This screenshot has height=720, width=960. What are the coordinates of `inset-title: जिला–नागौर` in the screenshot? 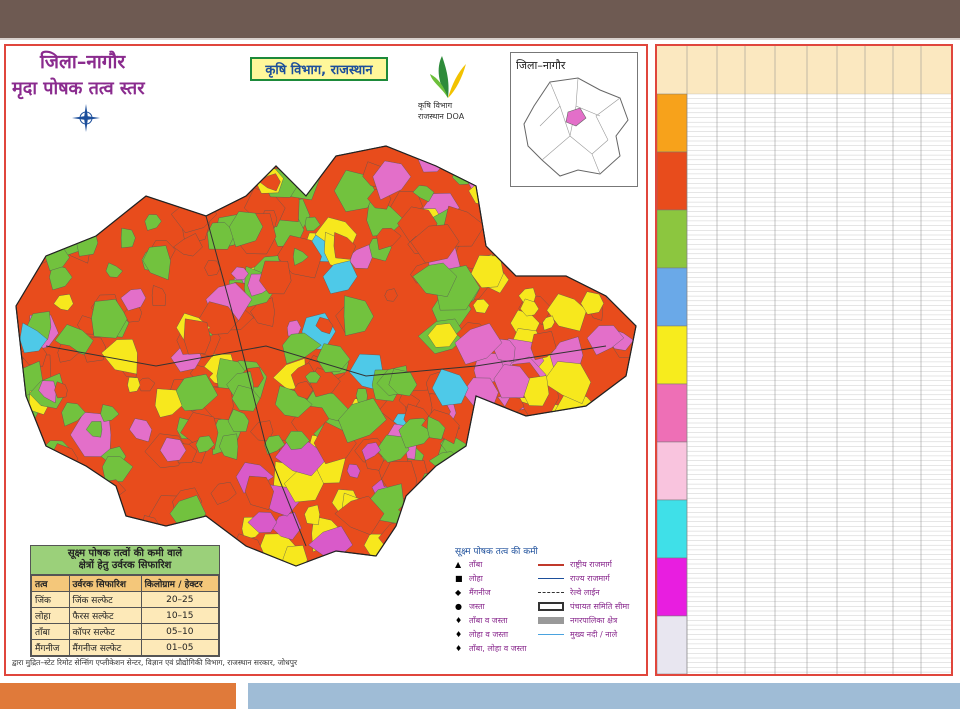 It's located at (541, 65).